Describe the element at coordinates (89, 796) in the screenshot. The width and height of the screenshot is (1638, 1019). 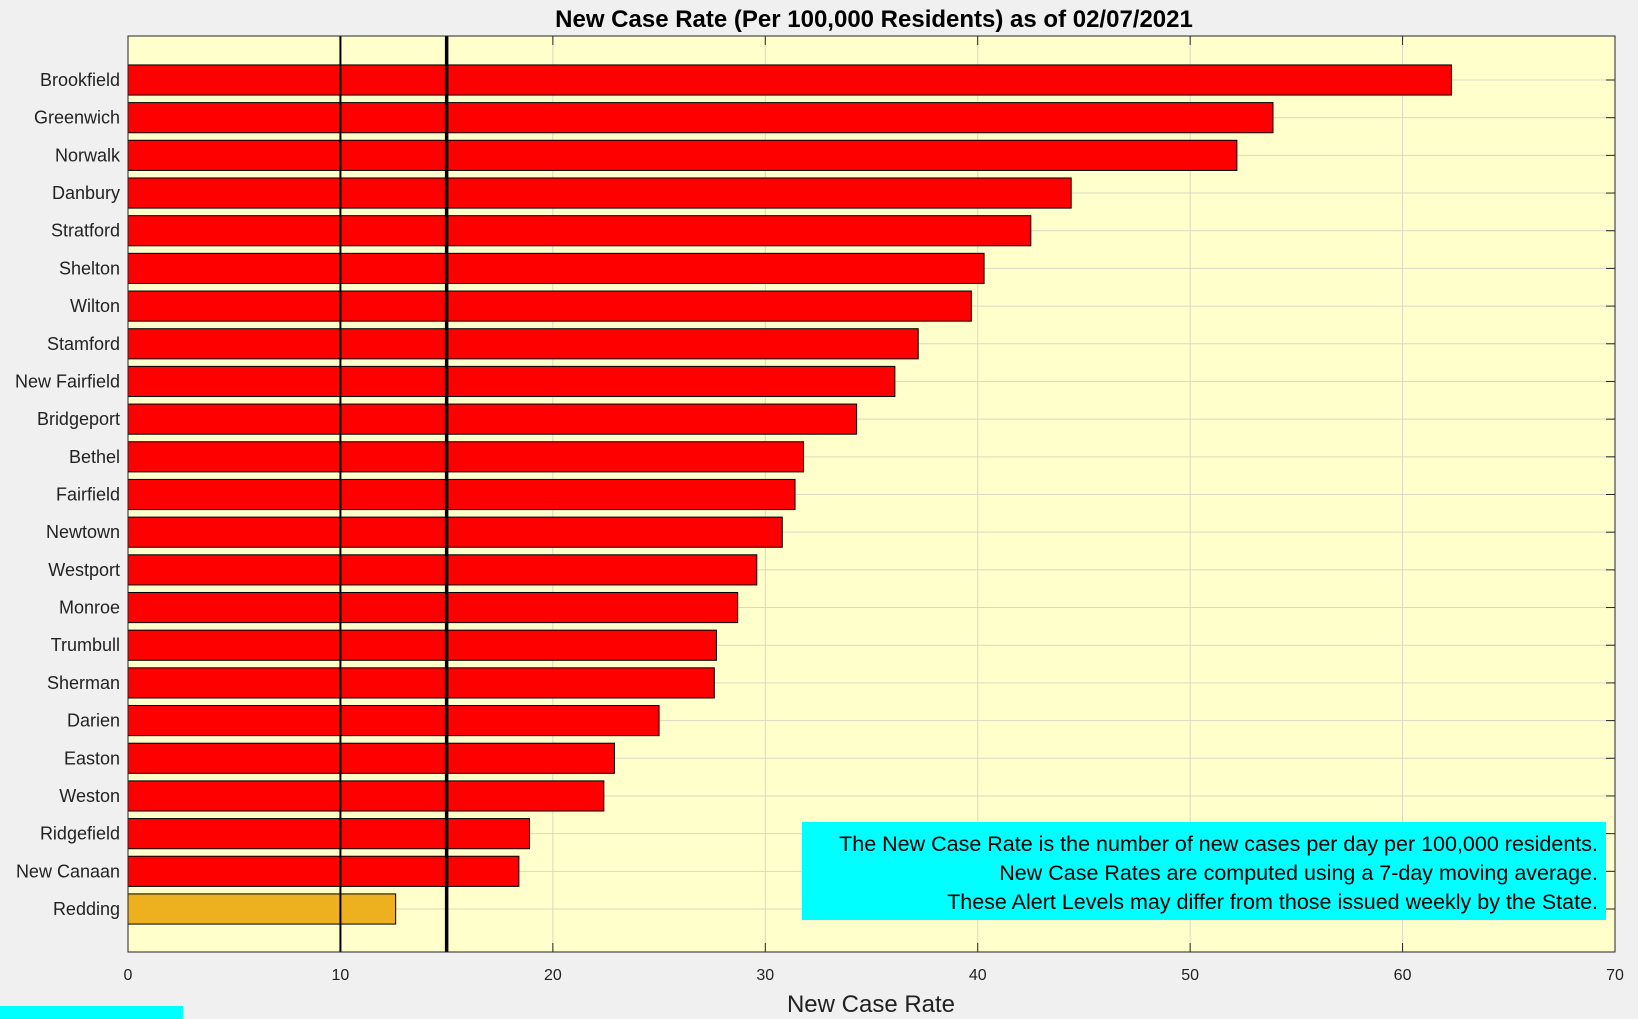
I see `category-label: Weston` at that location.